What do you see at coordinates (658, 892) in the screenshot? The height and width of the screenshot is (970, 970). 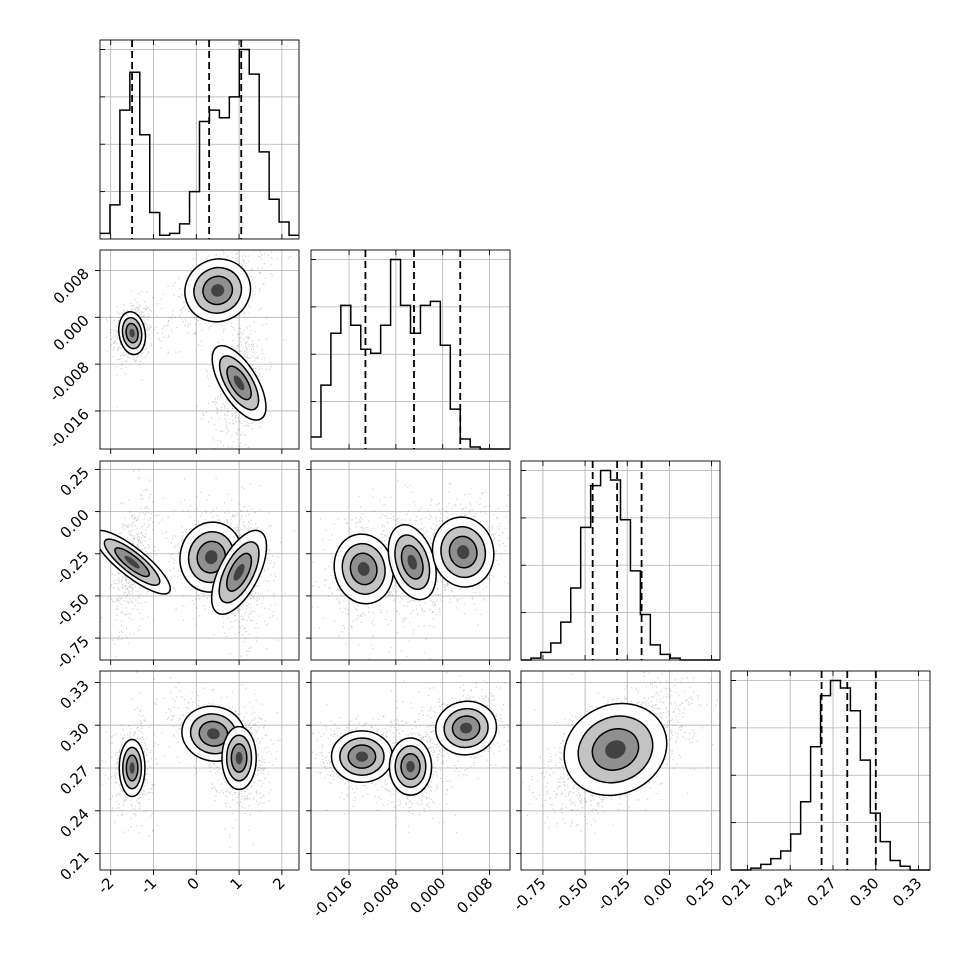 I see `x-tick-label: 0.00` at bounding box center [658, 892].